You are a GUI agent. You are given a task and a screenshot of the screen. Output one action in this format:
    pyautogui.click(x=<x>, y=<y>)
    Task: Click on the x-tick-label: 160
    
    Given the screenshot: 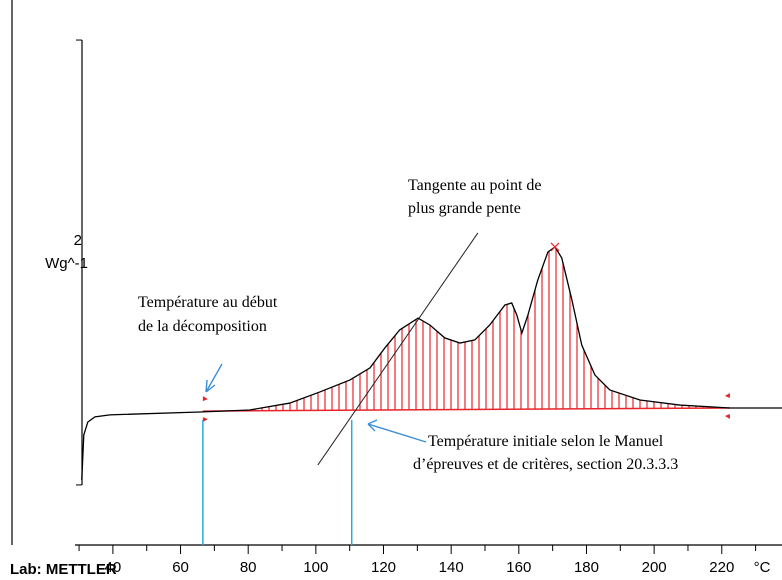 What is the action you would take?
    pyautogui.click(x=518, y=567)
    